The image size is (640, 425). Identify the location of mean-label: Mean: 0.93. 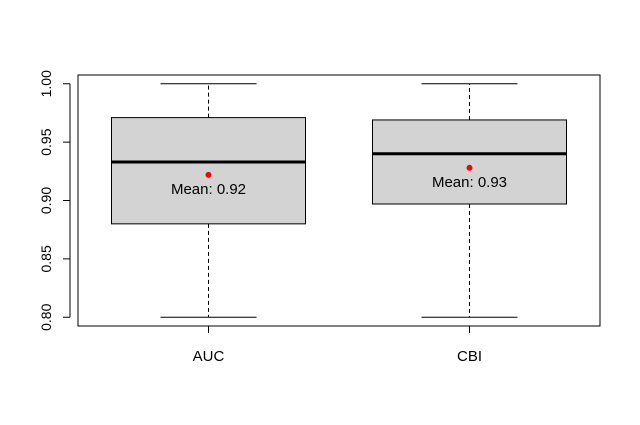
(469, 182).